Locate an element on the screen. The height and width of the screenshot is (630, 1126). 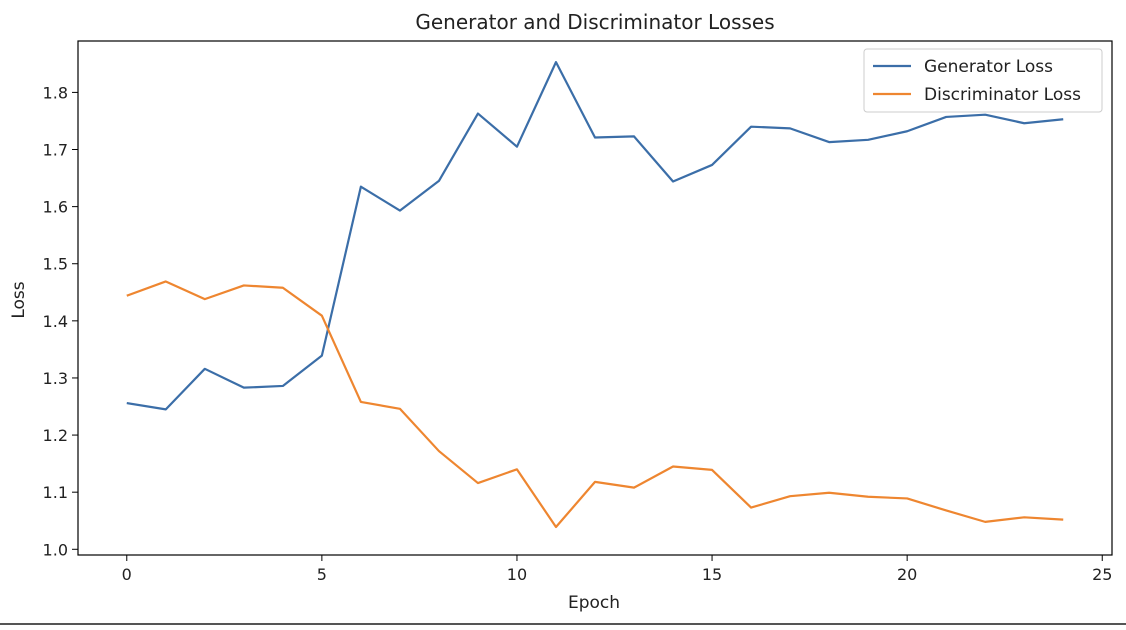
y-tick-label: 1.8 is located at coordinates (55, 92).